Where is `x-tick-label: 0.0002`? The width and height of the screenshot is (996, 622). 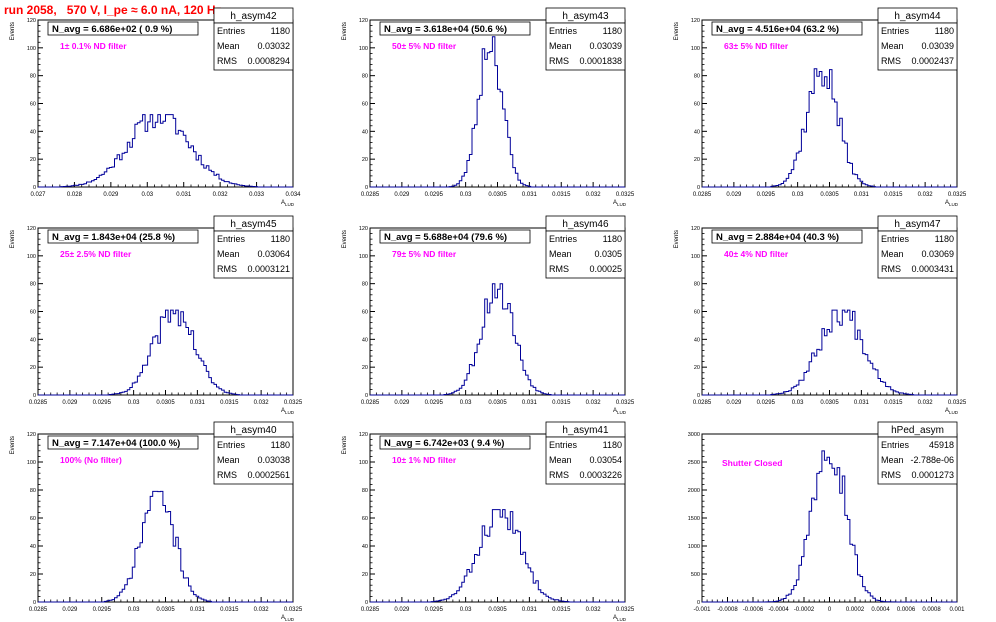 x-tick-label: 0.0002 is located at coordinates (855, 610).